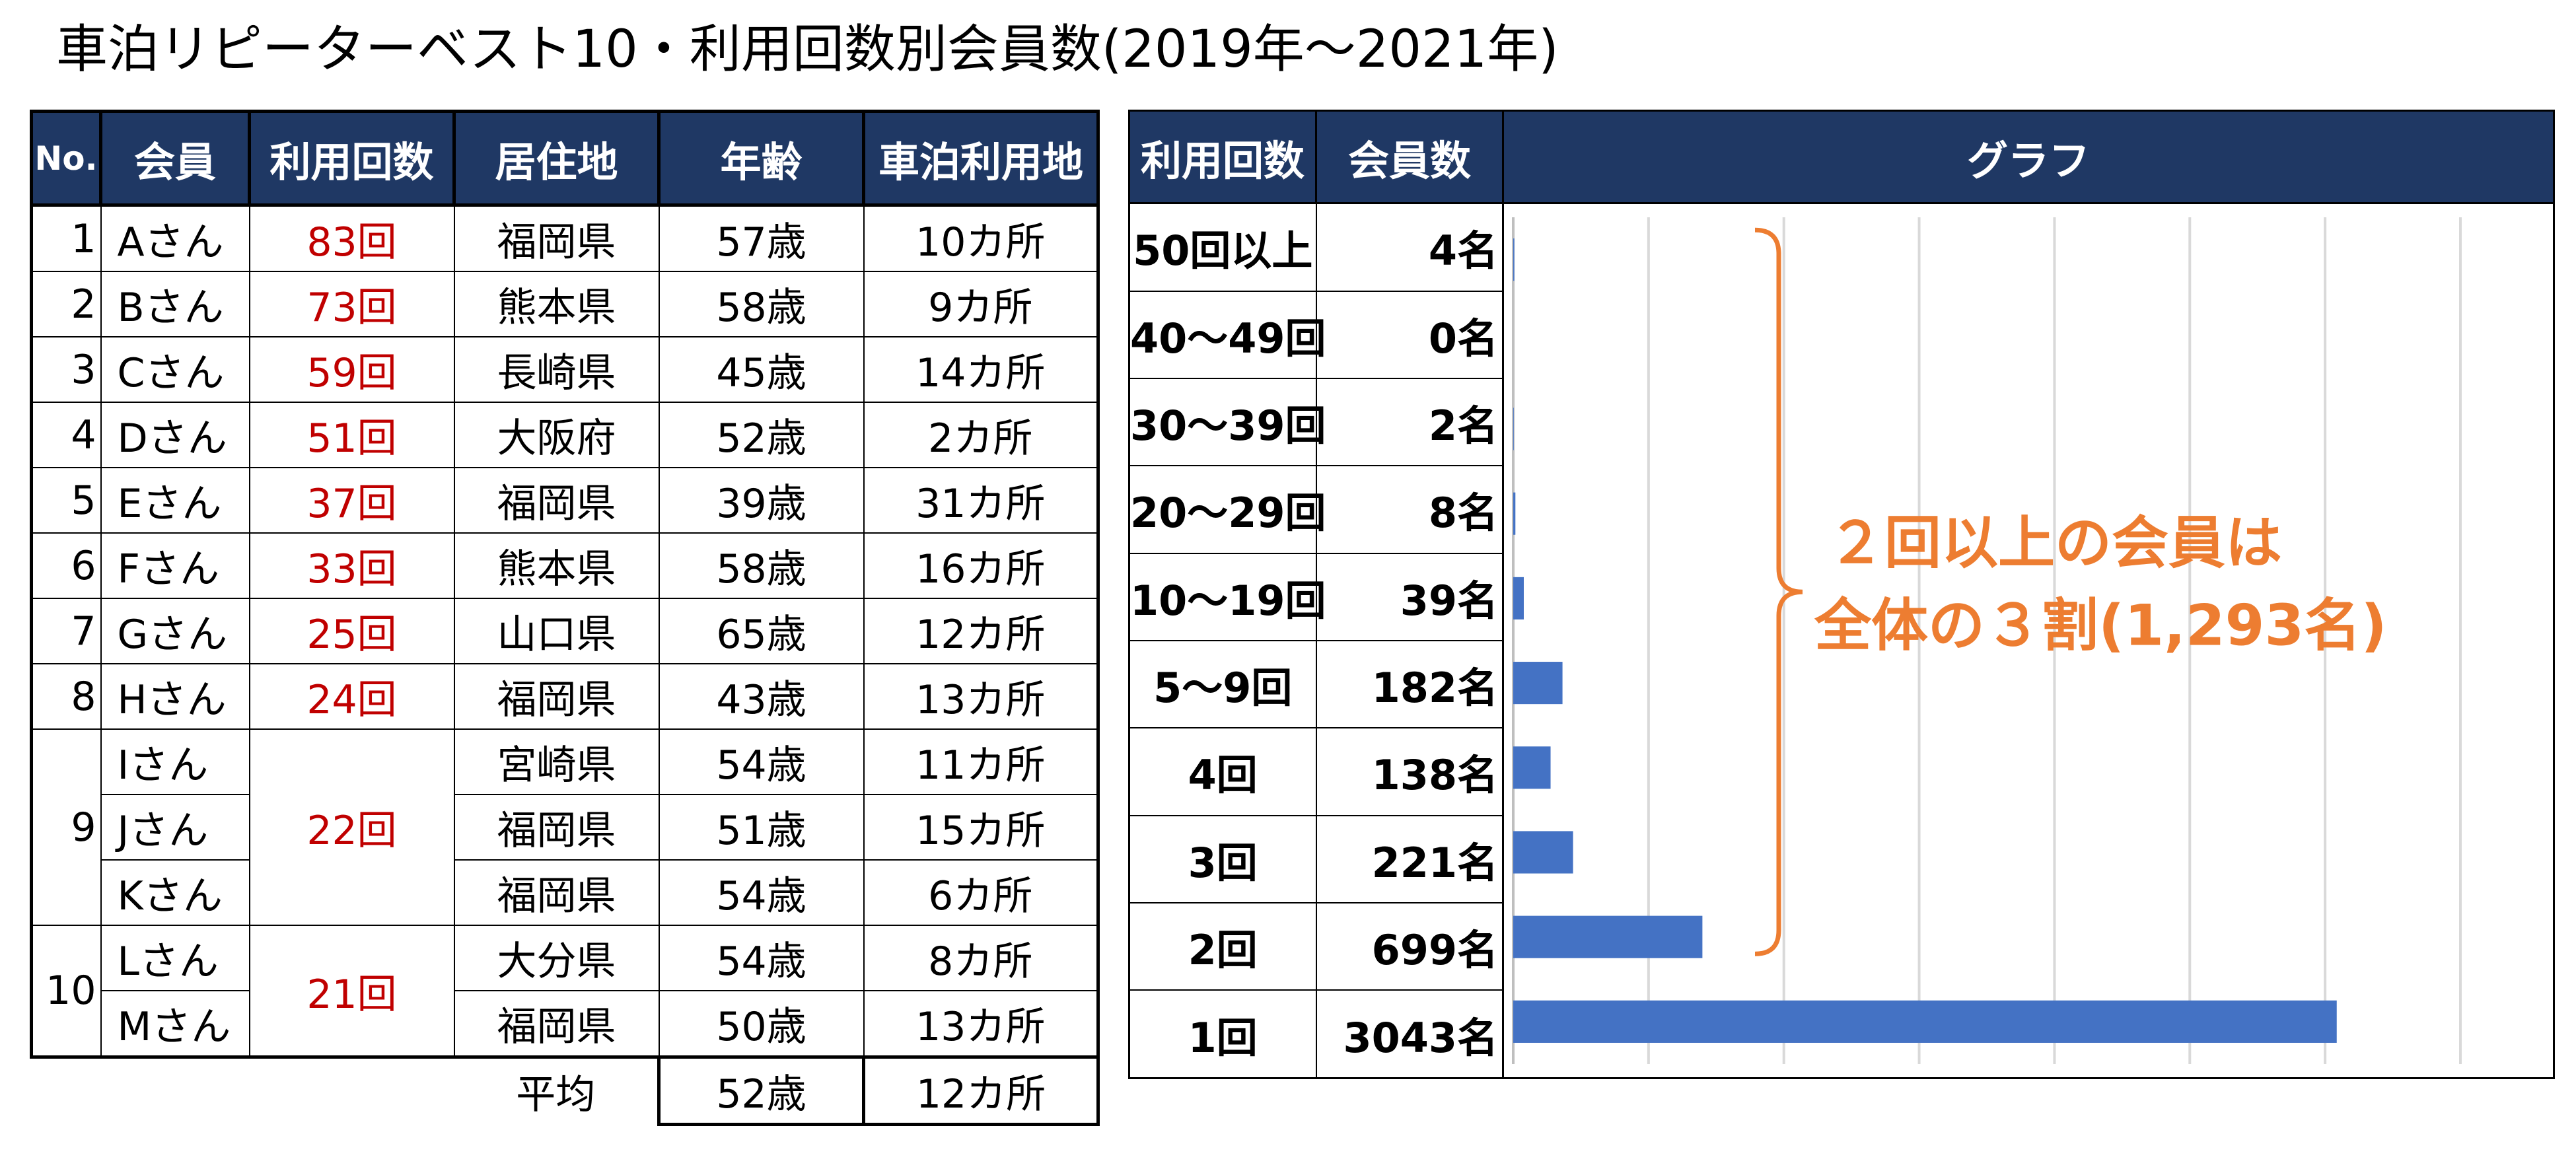  I want to click on table-row: 8 Hさん 24回 福岡県 43歳 13カ所, so click(565, 696).